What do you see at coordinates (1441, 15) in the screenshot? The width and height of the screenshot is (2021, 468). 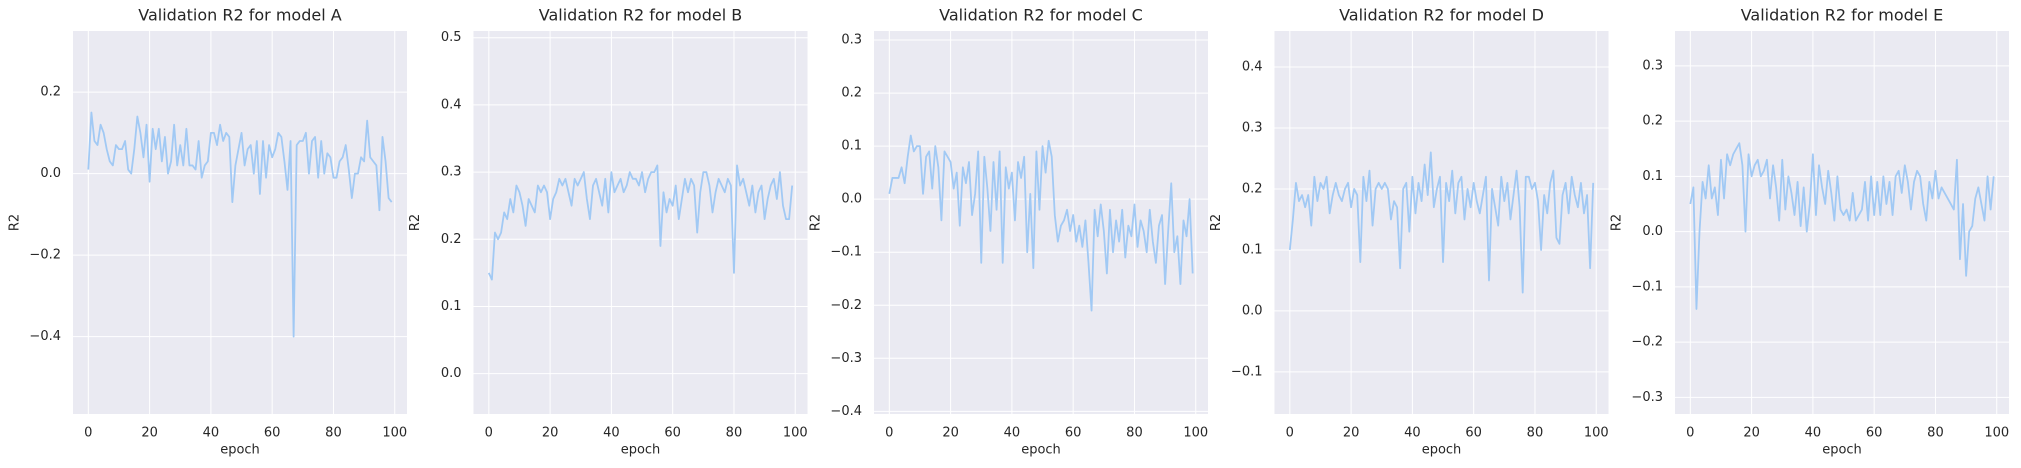 I see `chart-title: Validation R2 for model D` at bounding box center [1441, 15].